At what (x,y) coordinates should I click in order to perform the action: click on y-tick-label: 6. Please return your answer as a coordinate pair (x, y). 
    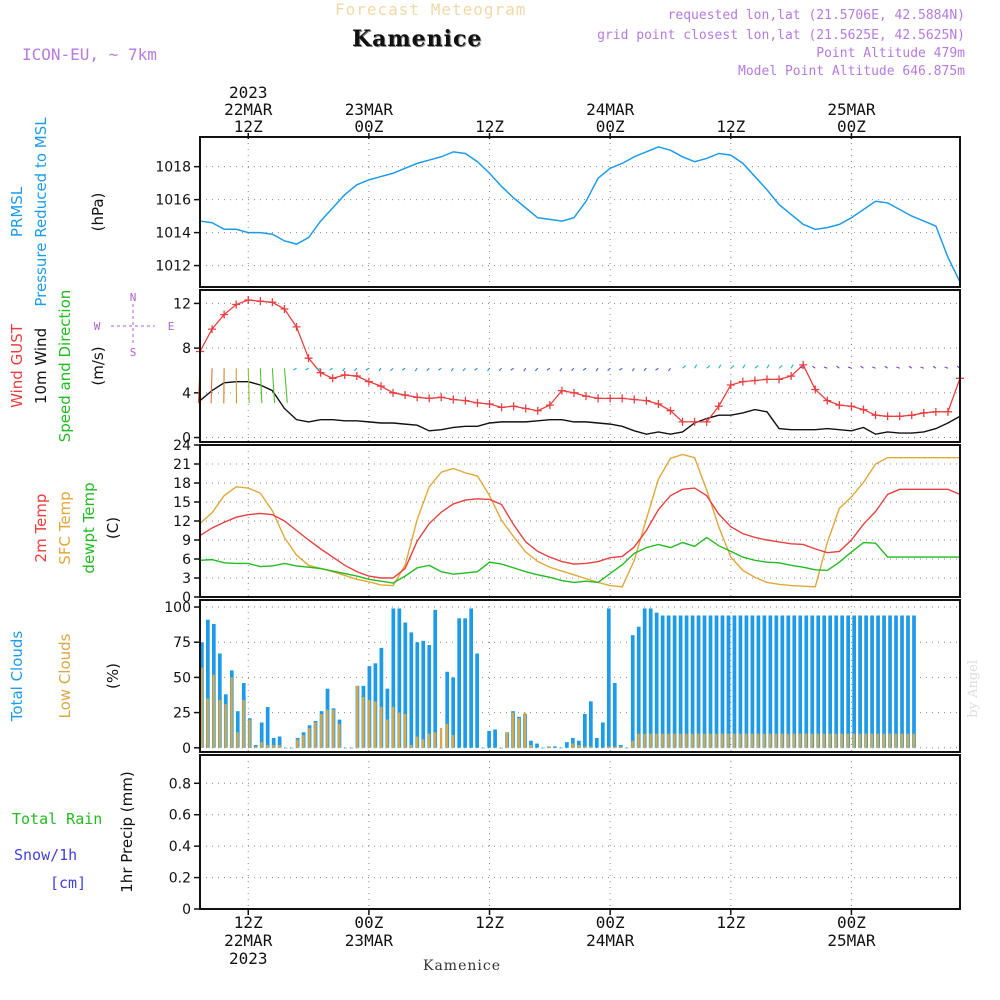
    Looking at the image, I should click on (186, 560).